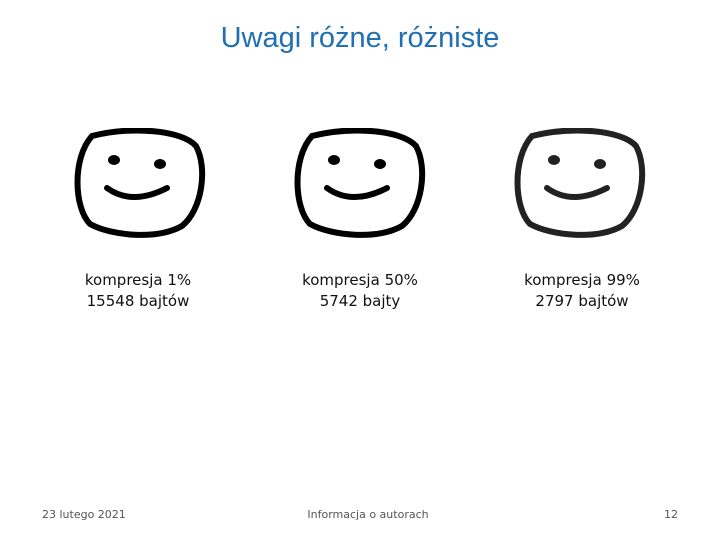  I want to click on caption: kompresja 50% 5742 bajty, so click(360, 291).